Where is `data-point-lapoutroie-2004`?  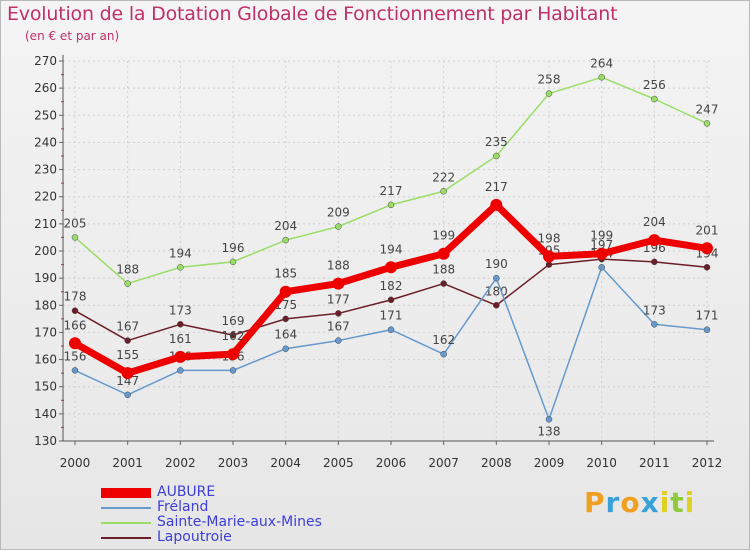
data-point-lapoutroie-2004 is located at coordinates (285, 319).